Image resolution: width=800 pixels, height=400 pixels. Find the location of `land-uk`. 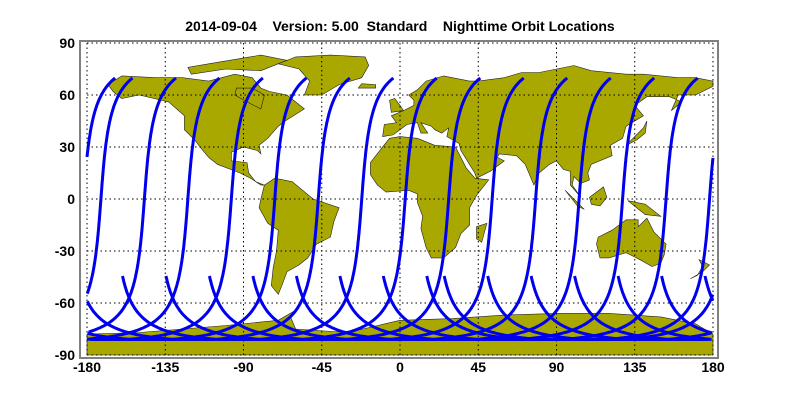

land-uk is located at coordinates (397, 105).